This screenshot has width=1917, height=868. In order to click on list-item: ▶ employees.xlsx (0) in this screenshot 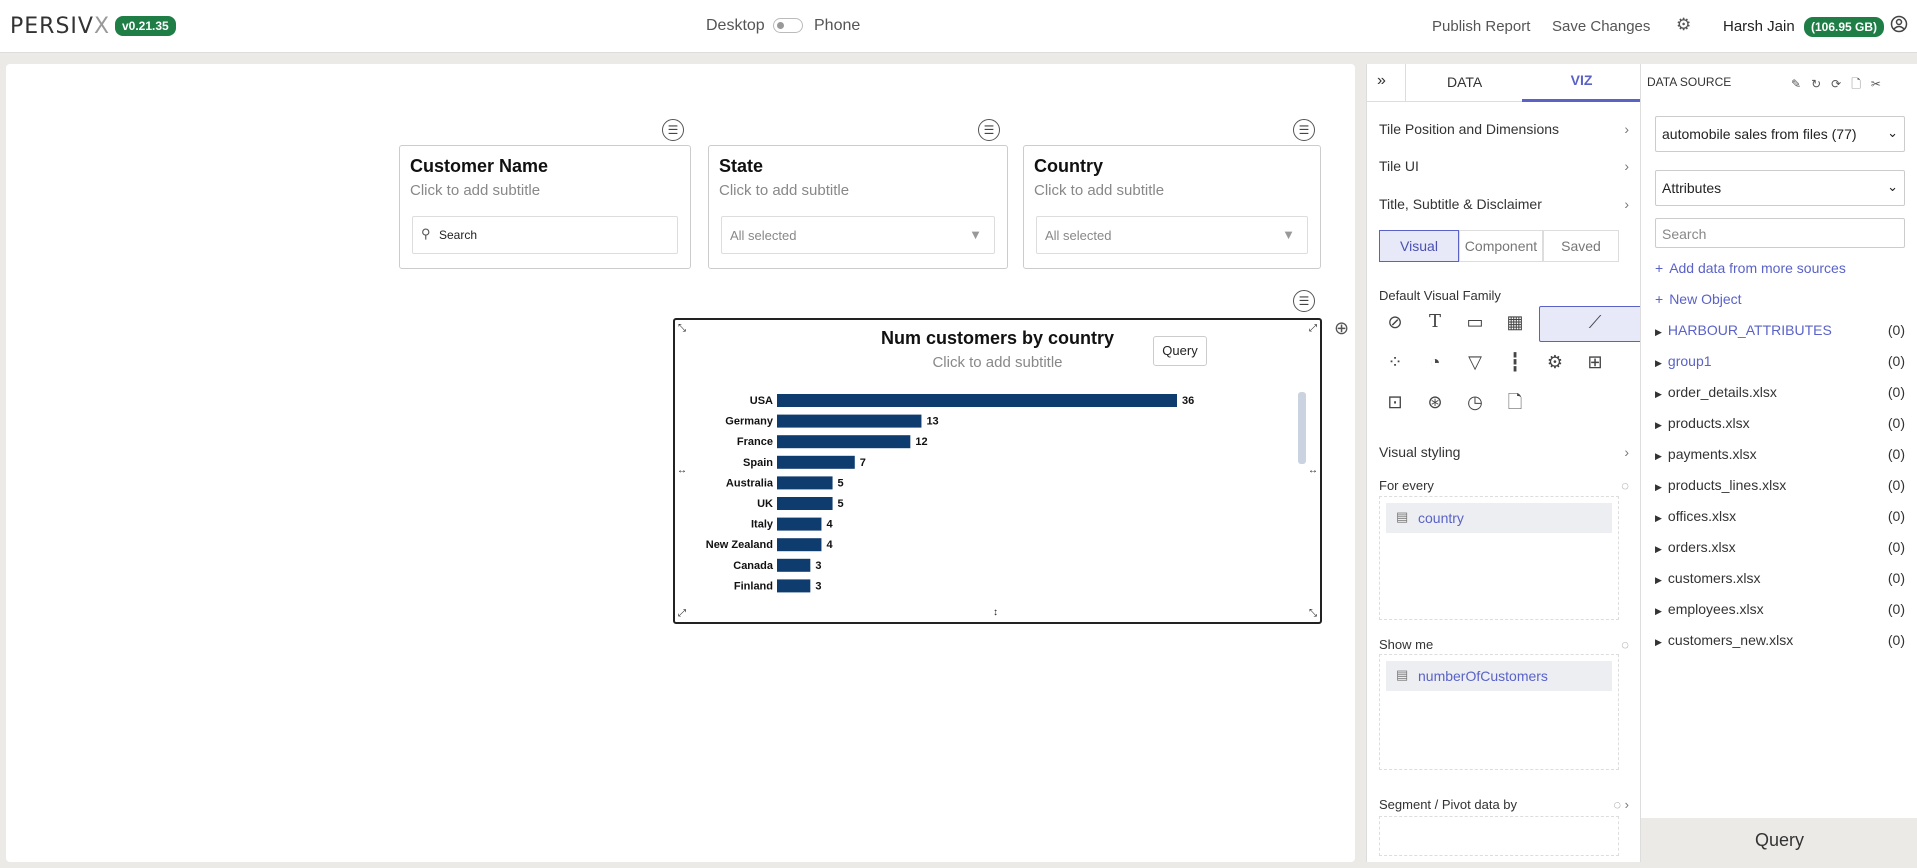, I will do `click(1780, 609)`.